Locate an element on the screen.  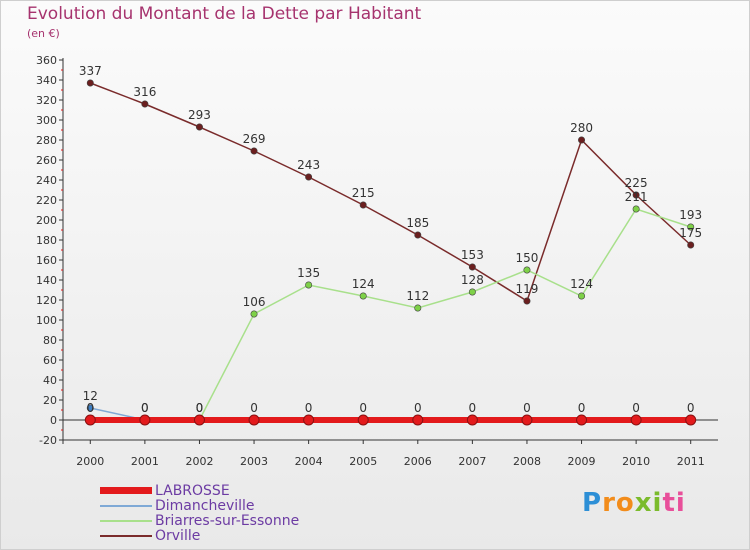
data-label-orville: 269 is located at coordinates (254, 139).